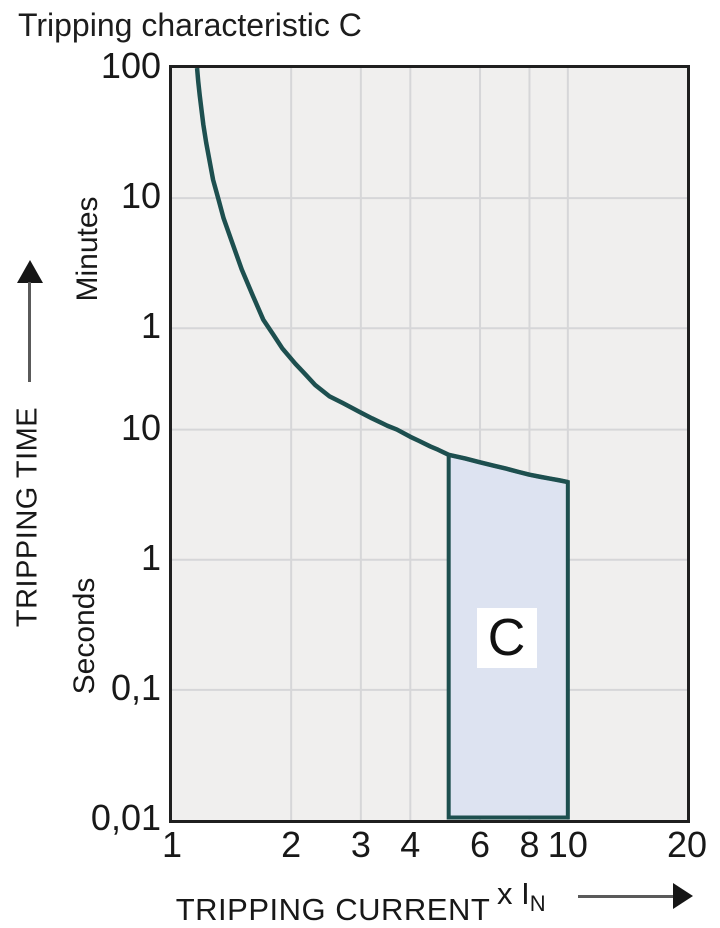  What do you see at coordinates (87, 249) in the screenshot?
I see `y-unit-minutes: Minutes` at bounding box center [87, 249].